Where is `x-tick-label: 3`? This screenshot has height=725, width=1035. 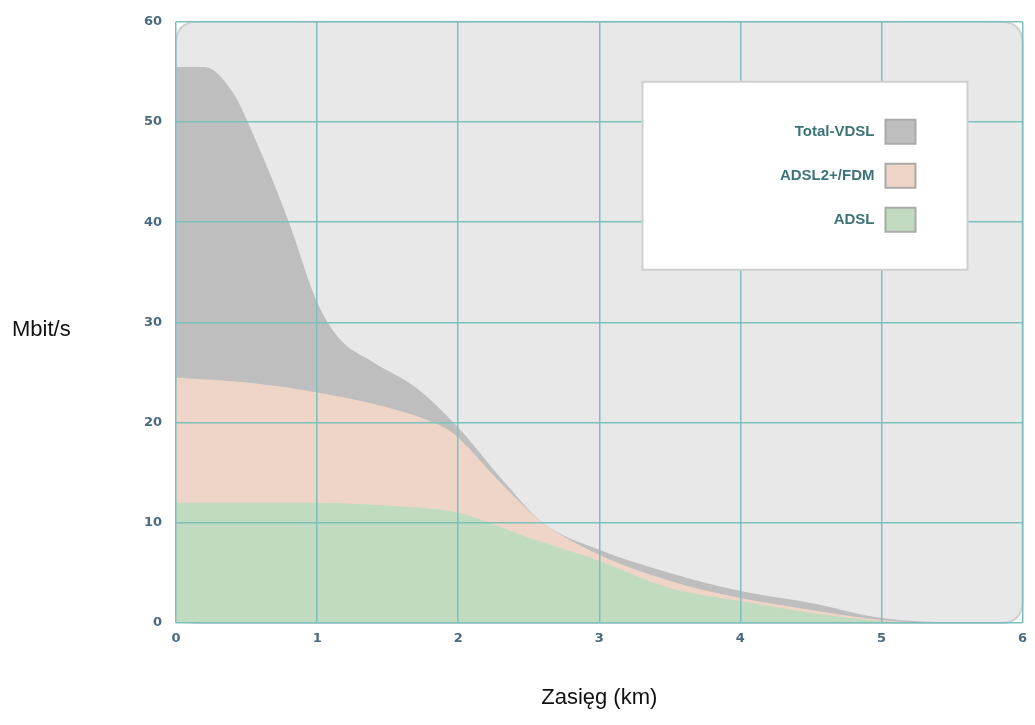
x-tick-label: 3 is located at coordinates (599, 638).